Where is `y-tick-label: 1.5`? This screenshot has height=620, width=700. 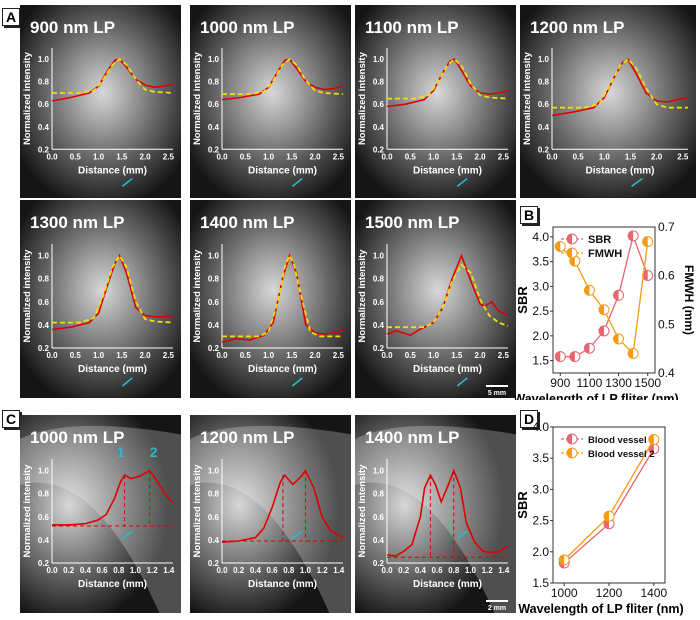 y-tick-label: 1.5 is located at coordinates (540, 583).